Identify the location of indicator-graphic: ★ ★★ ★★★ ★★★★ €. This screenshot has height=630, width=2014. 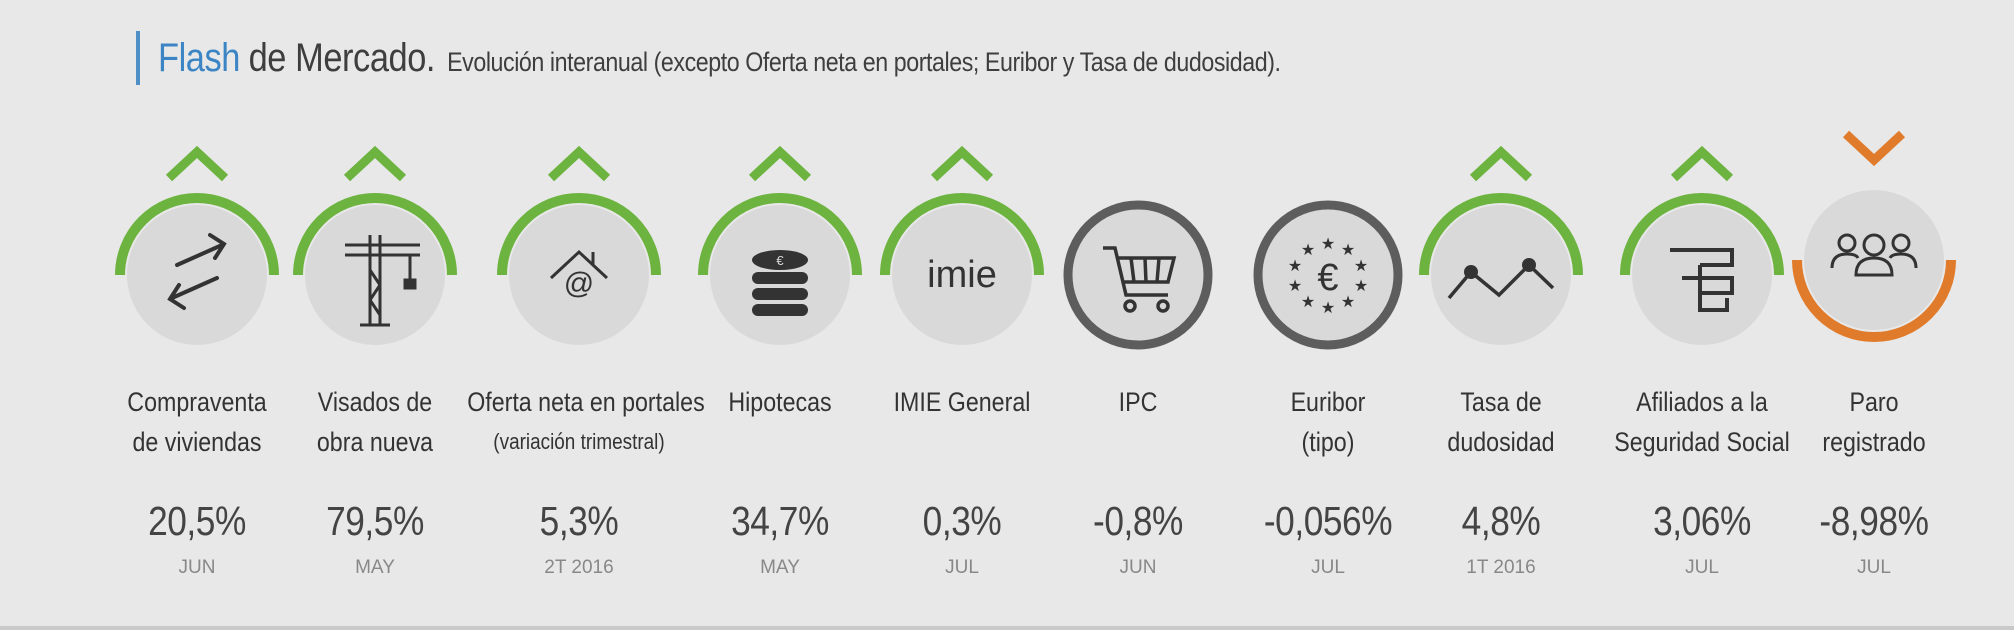
(1328, 275).